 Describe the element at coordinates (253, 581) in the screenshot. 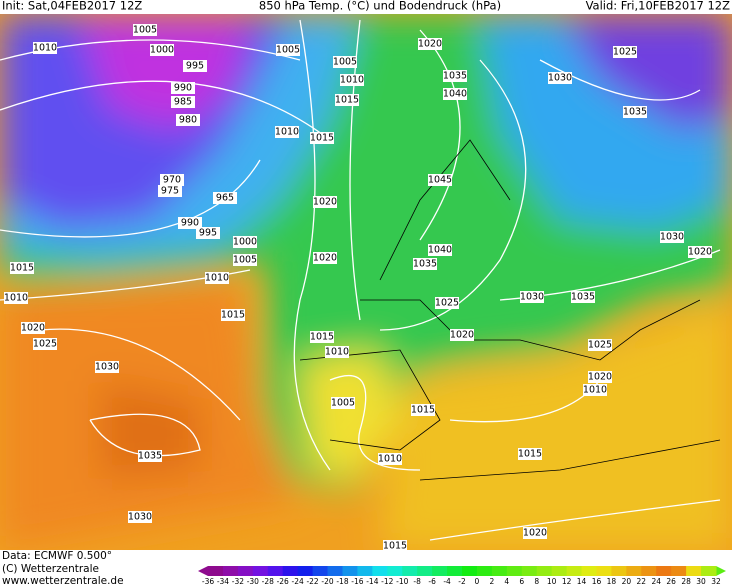

I see `colorbar-label: -30` at that location.